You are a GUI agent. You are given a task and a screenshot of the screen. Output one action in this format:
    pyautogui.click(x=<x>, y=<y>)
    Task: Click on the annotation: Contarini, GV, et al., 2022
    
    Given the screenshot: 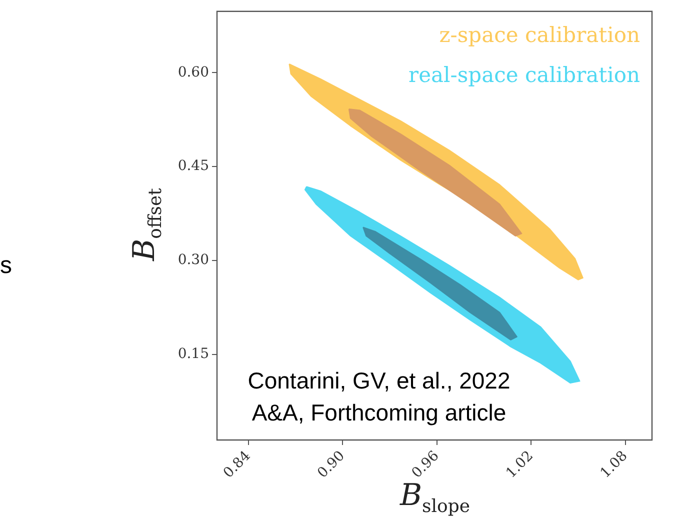 What is the action you would take?
    pyautogui.click(x=379, y=380)
    